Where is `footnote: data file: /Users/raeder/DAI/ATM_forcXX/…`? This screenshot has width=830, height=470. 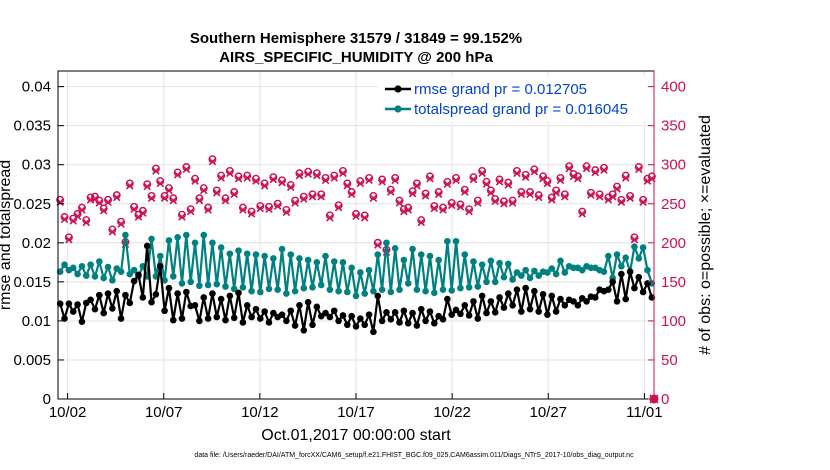
footnote: data file: /Users/raeder/DAI/ATM_forcXX/… is located at coordinates (414, 455).